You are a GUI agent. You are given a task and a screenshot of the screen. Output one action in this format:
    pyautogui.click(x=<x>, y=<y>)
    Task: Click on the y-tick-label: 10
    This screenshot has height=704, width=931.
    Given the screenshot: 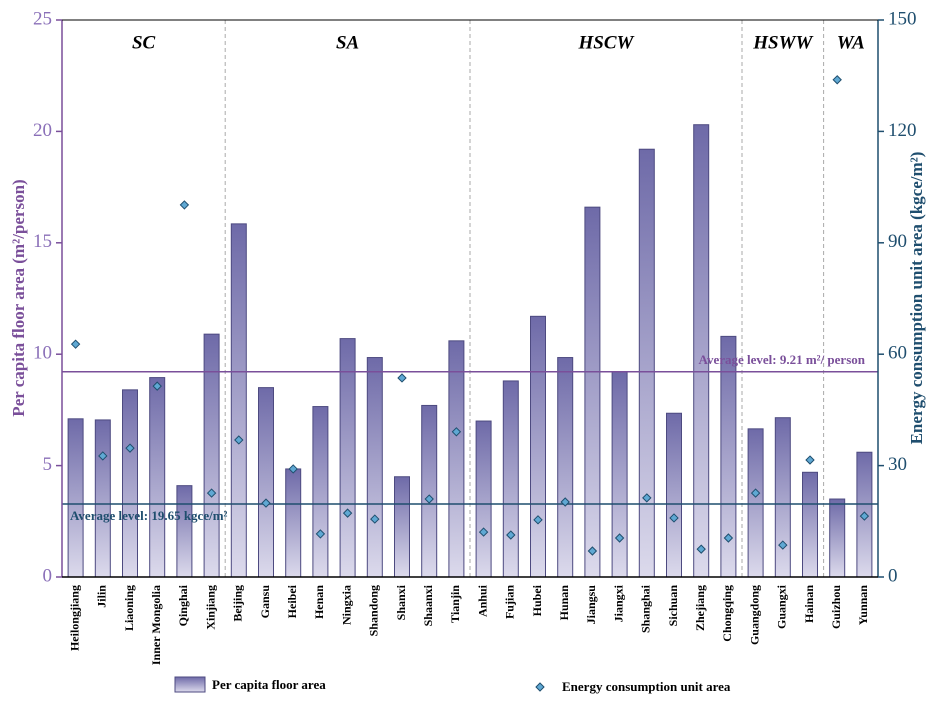 What is the action you would take?
    pyautogui.click(x=42, y=353)
    